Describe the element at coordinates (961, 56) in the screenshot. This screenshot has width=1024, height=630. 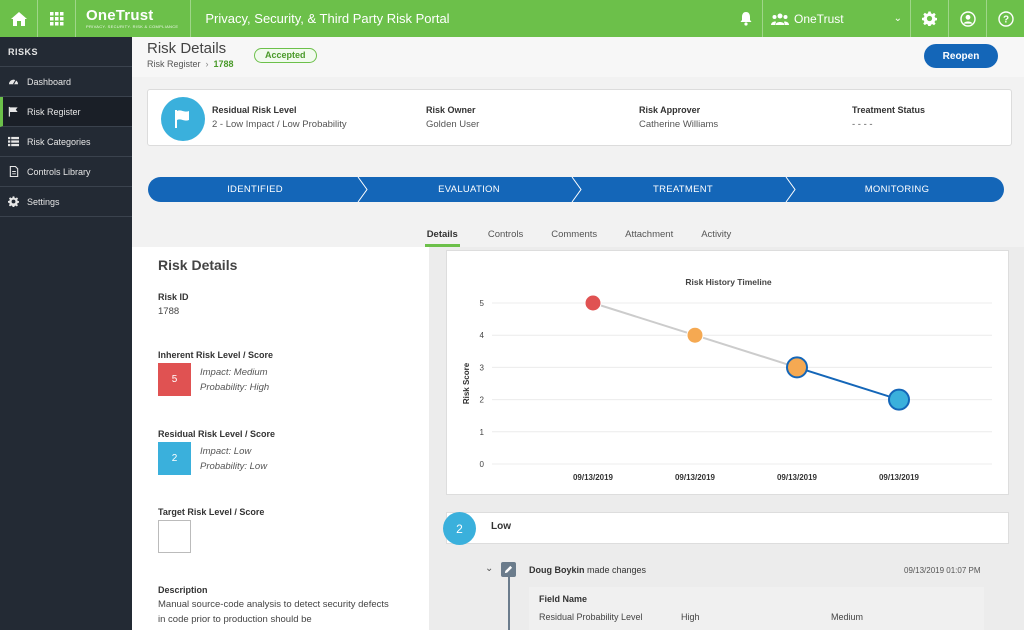
I see `reopen-button: Reopen` at that location.